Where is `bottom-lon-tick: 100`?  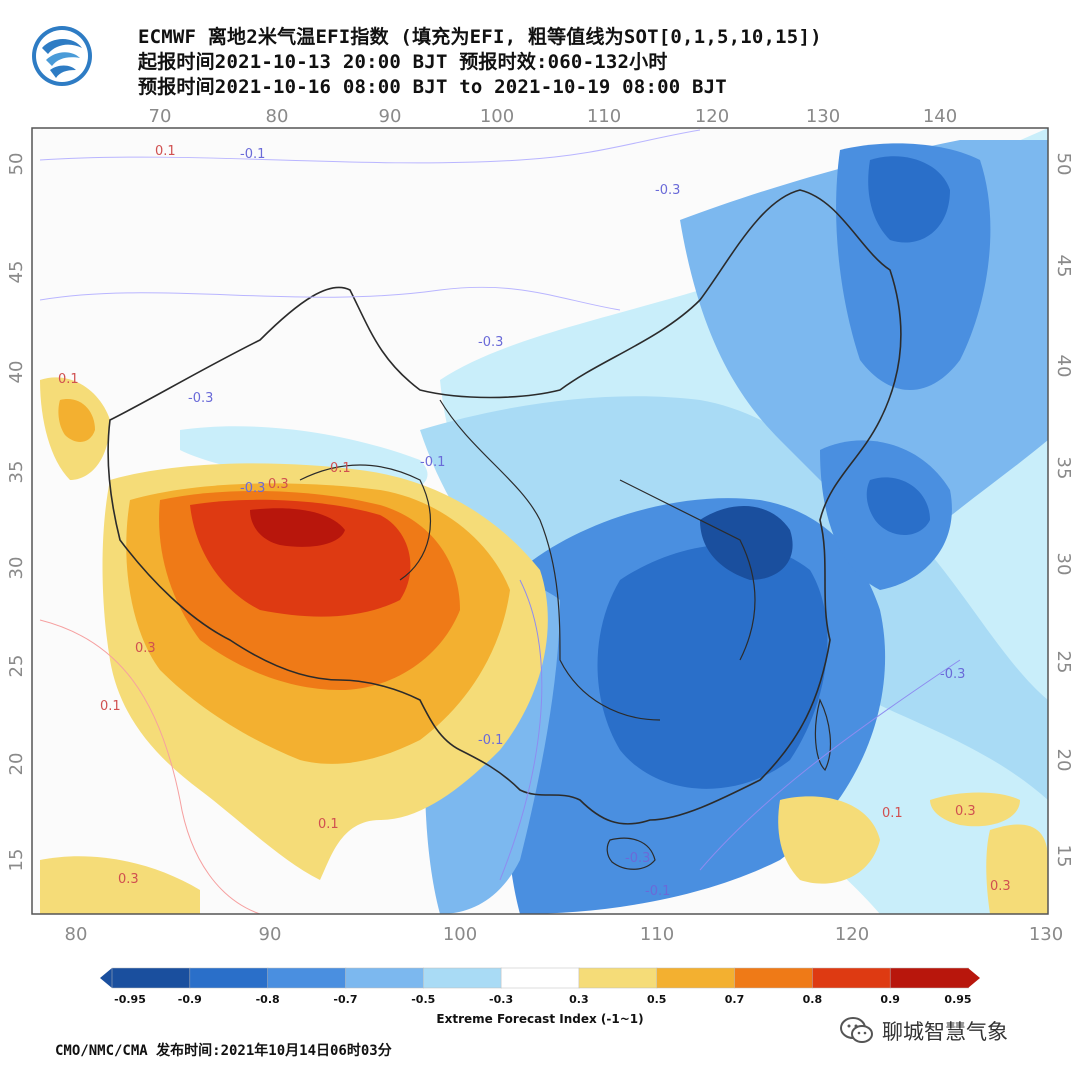
bottom-lon-tick: 100 is located at coordinates (460, 934).